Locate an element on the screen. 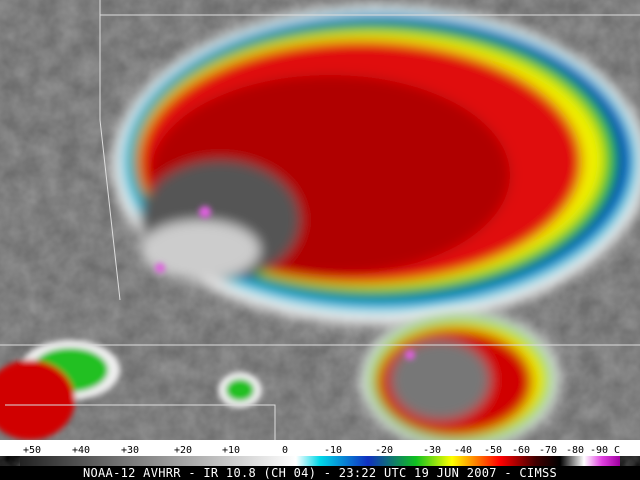 The height and width of the screenshot is (480, 640). scale-label: -10 is located at coordinates (333, 450).